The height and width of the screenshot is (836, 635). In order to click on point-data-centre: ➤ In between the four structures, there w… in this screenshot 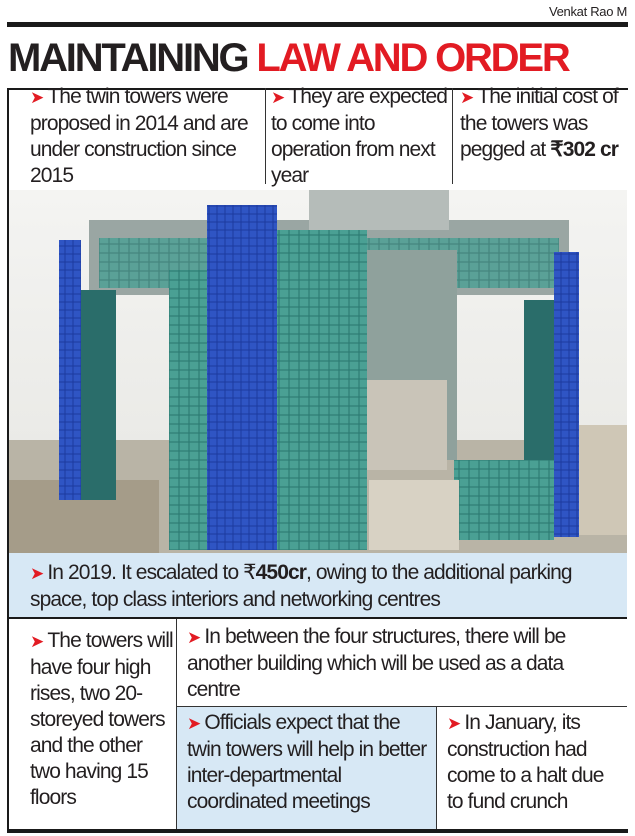, I will do `click(397, 663)`.